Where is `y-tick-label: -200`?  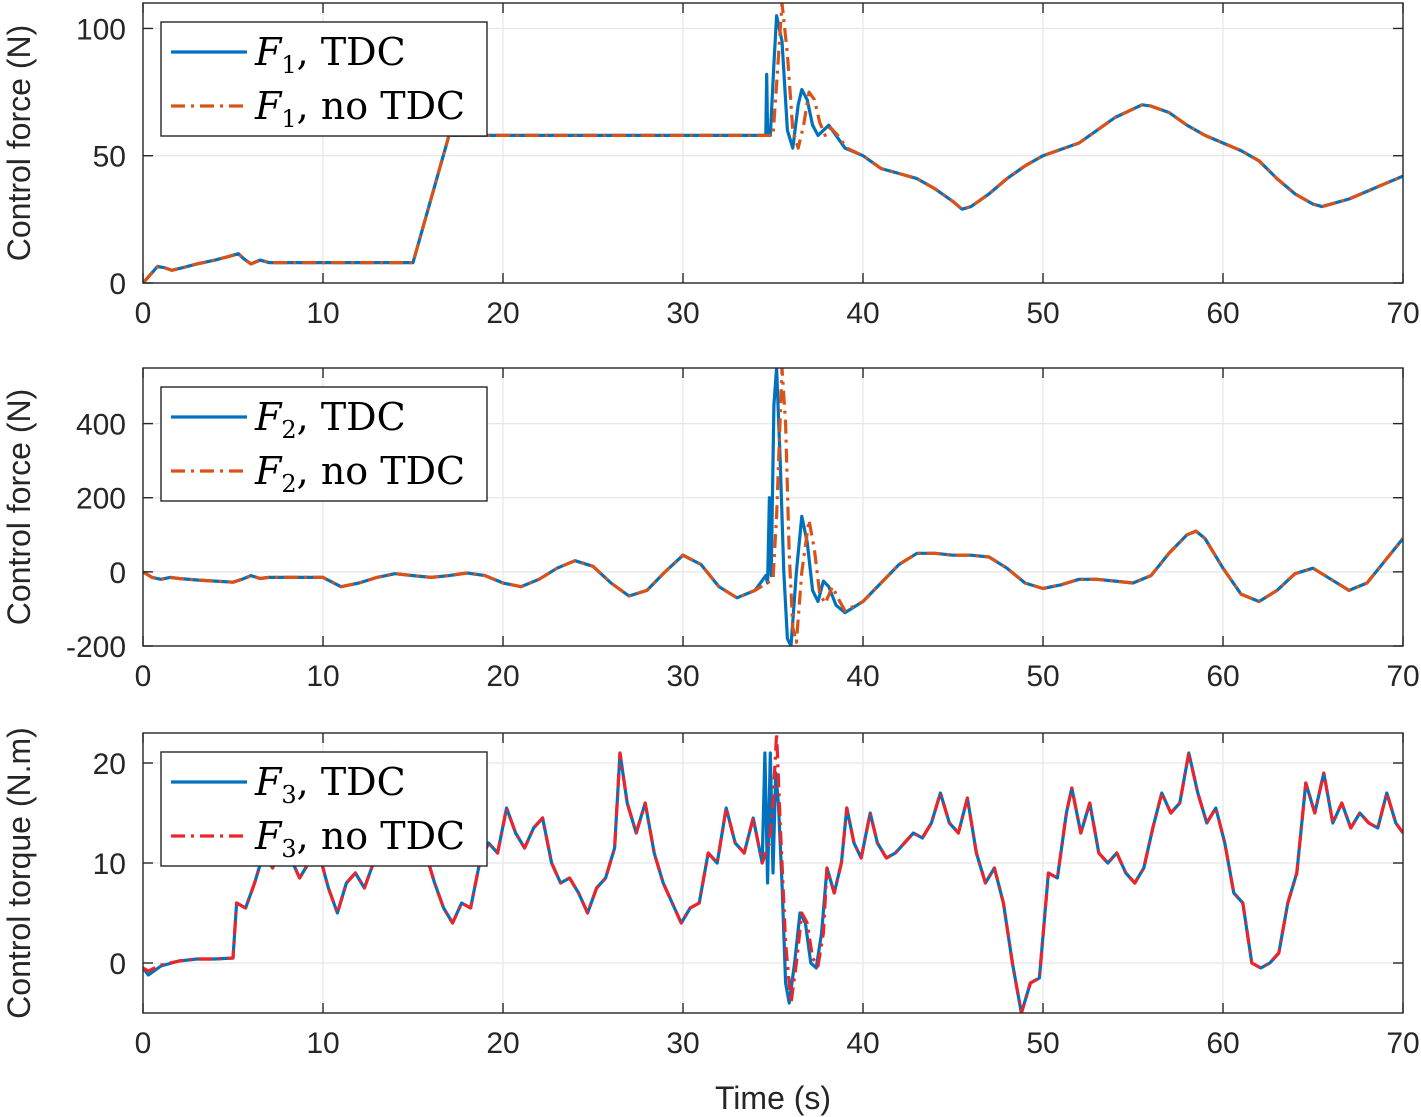 y-tick-label: -200 is located at coordinates (96, 647).